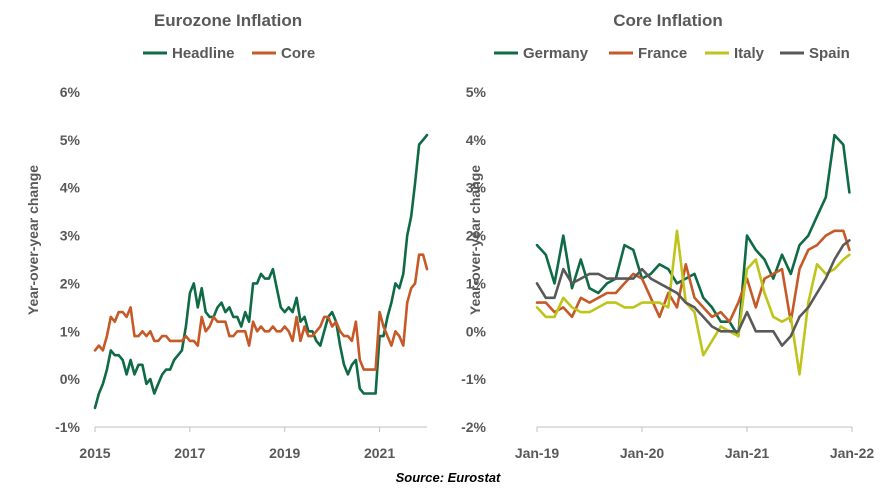 This screenshot has height=491, width=896. What do you see at coordinates (476, 331) in the screenshot?
I see `chart2-y-tick-label: 0%` at bounding box center [476, 331].